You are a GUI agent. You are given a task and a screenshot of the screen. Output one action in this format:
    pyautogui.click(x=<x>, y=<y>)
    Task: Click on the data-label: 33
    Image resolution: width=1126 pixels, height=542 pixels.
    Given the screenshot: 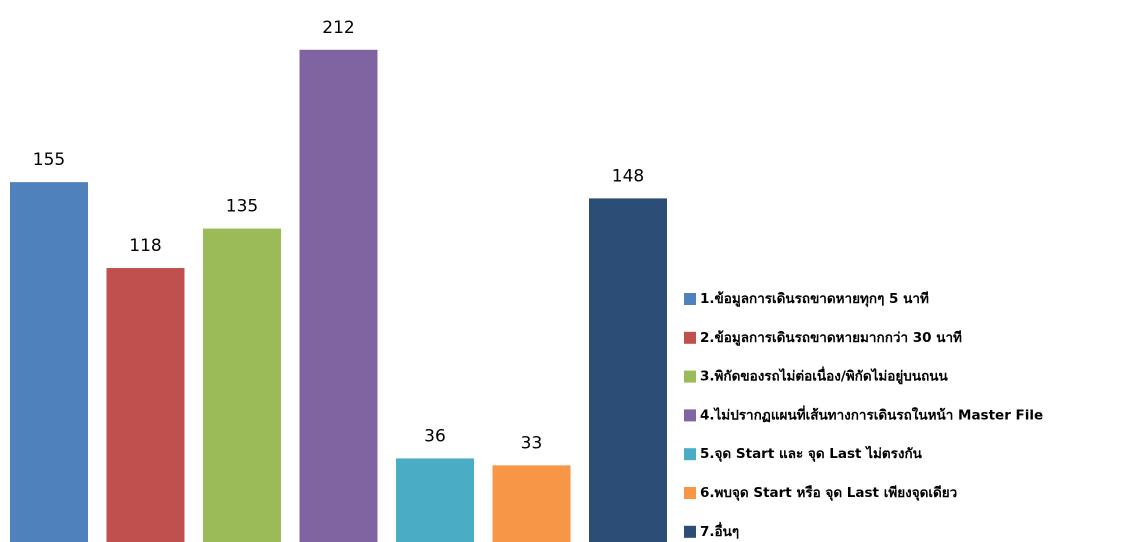 What is the action you would take?
    pyautogui.click(x=532, y=443)
    